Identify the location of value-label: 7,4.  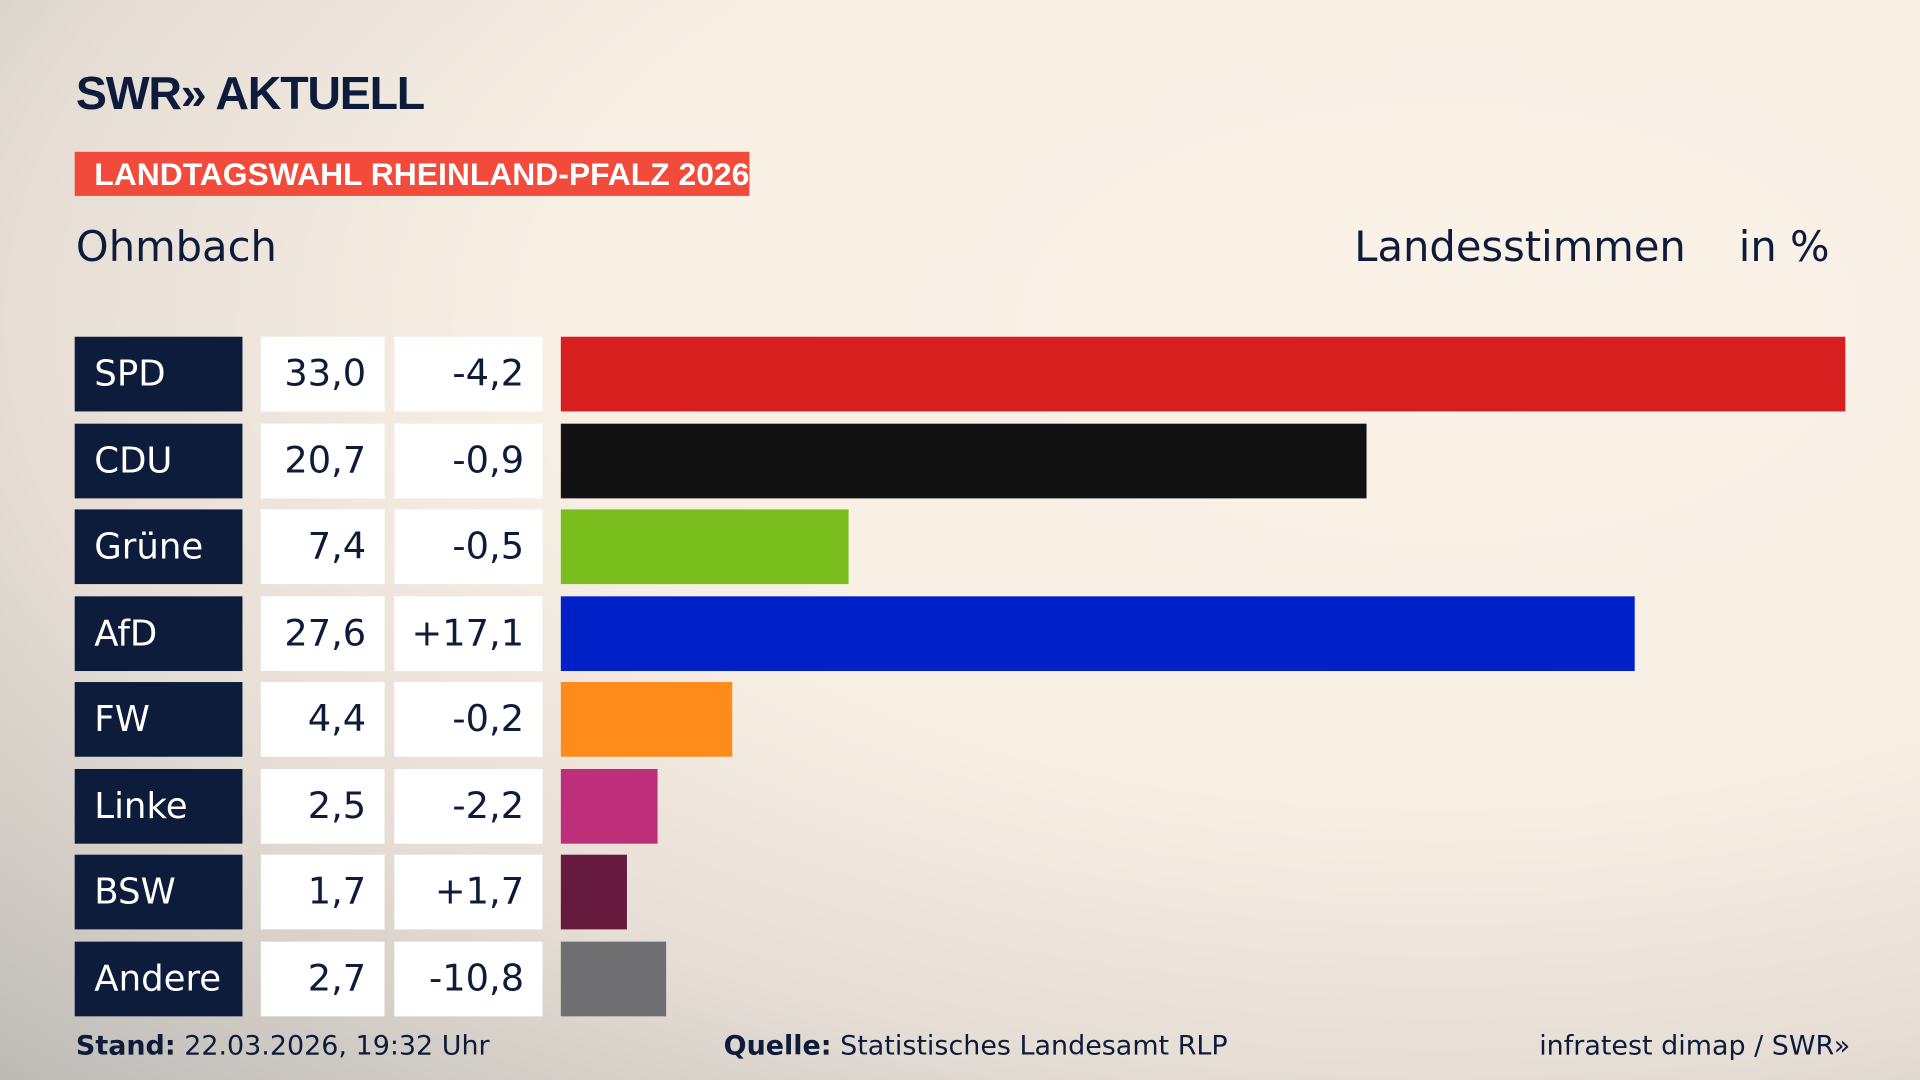
(322, 547).